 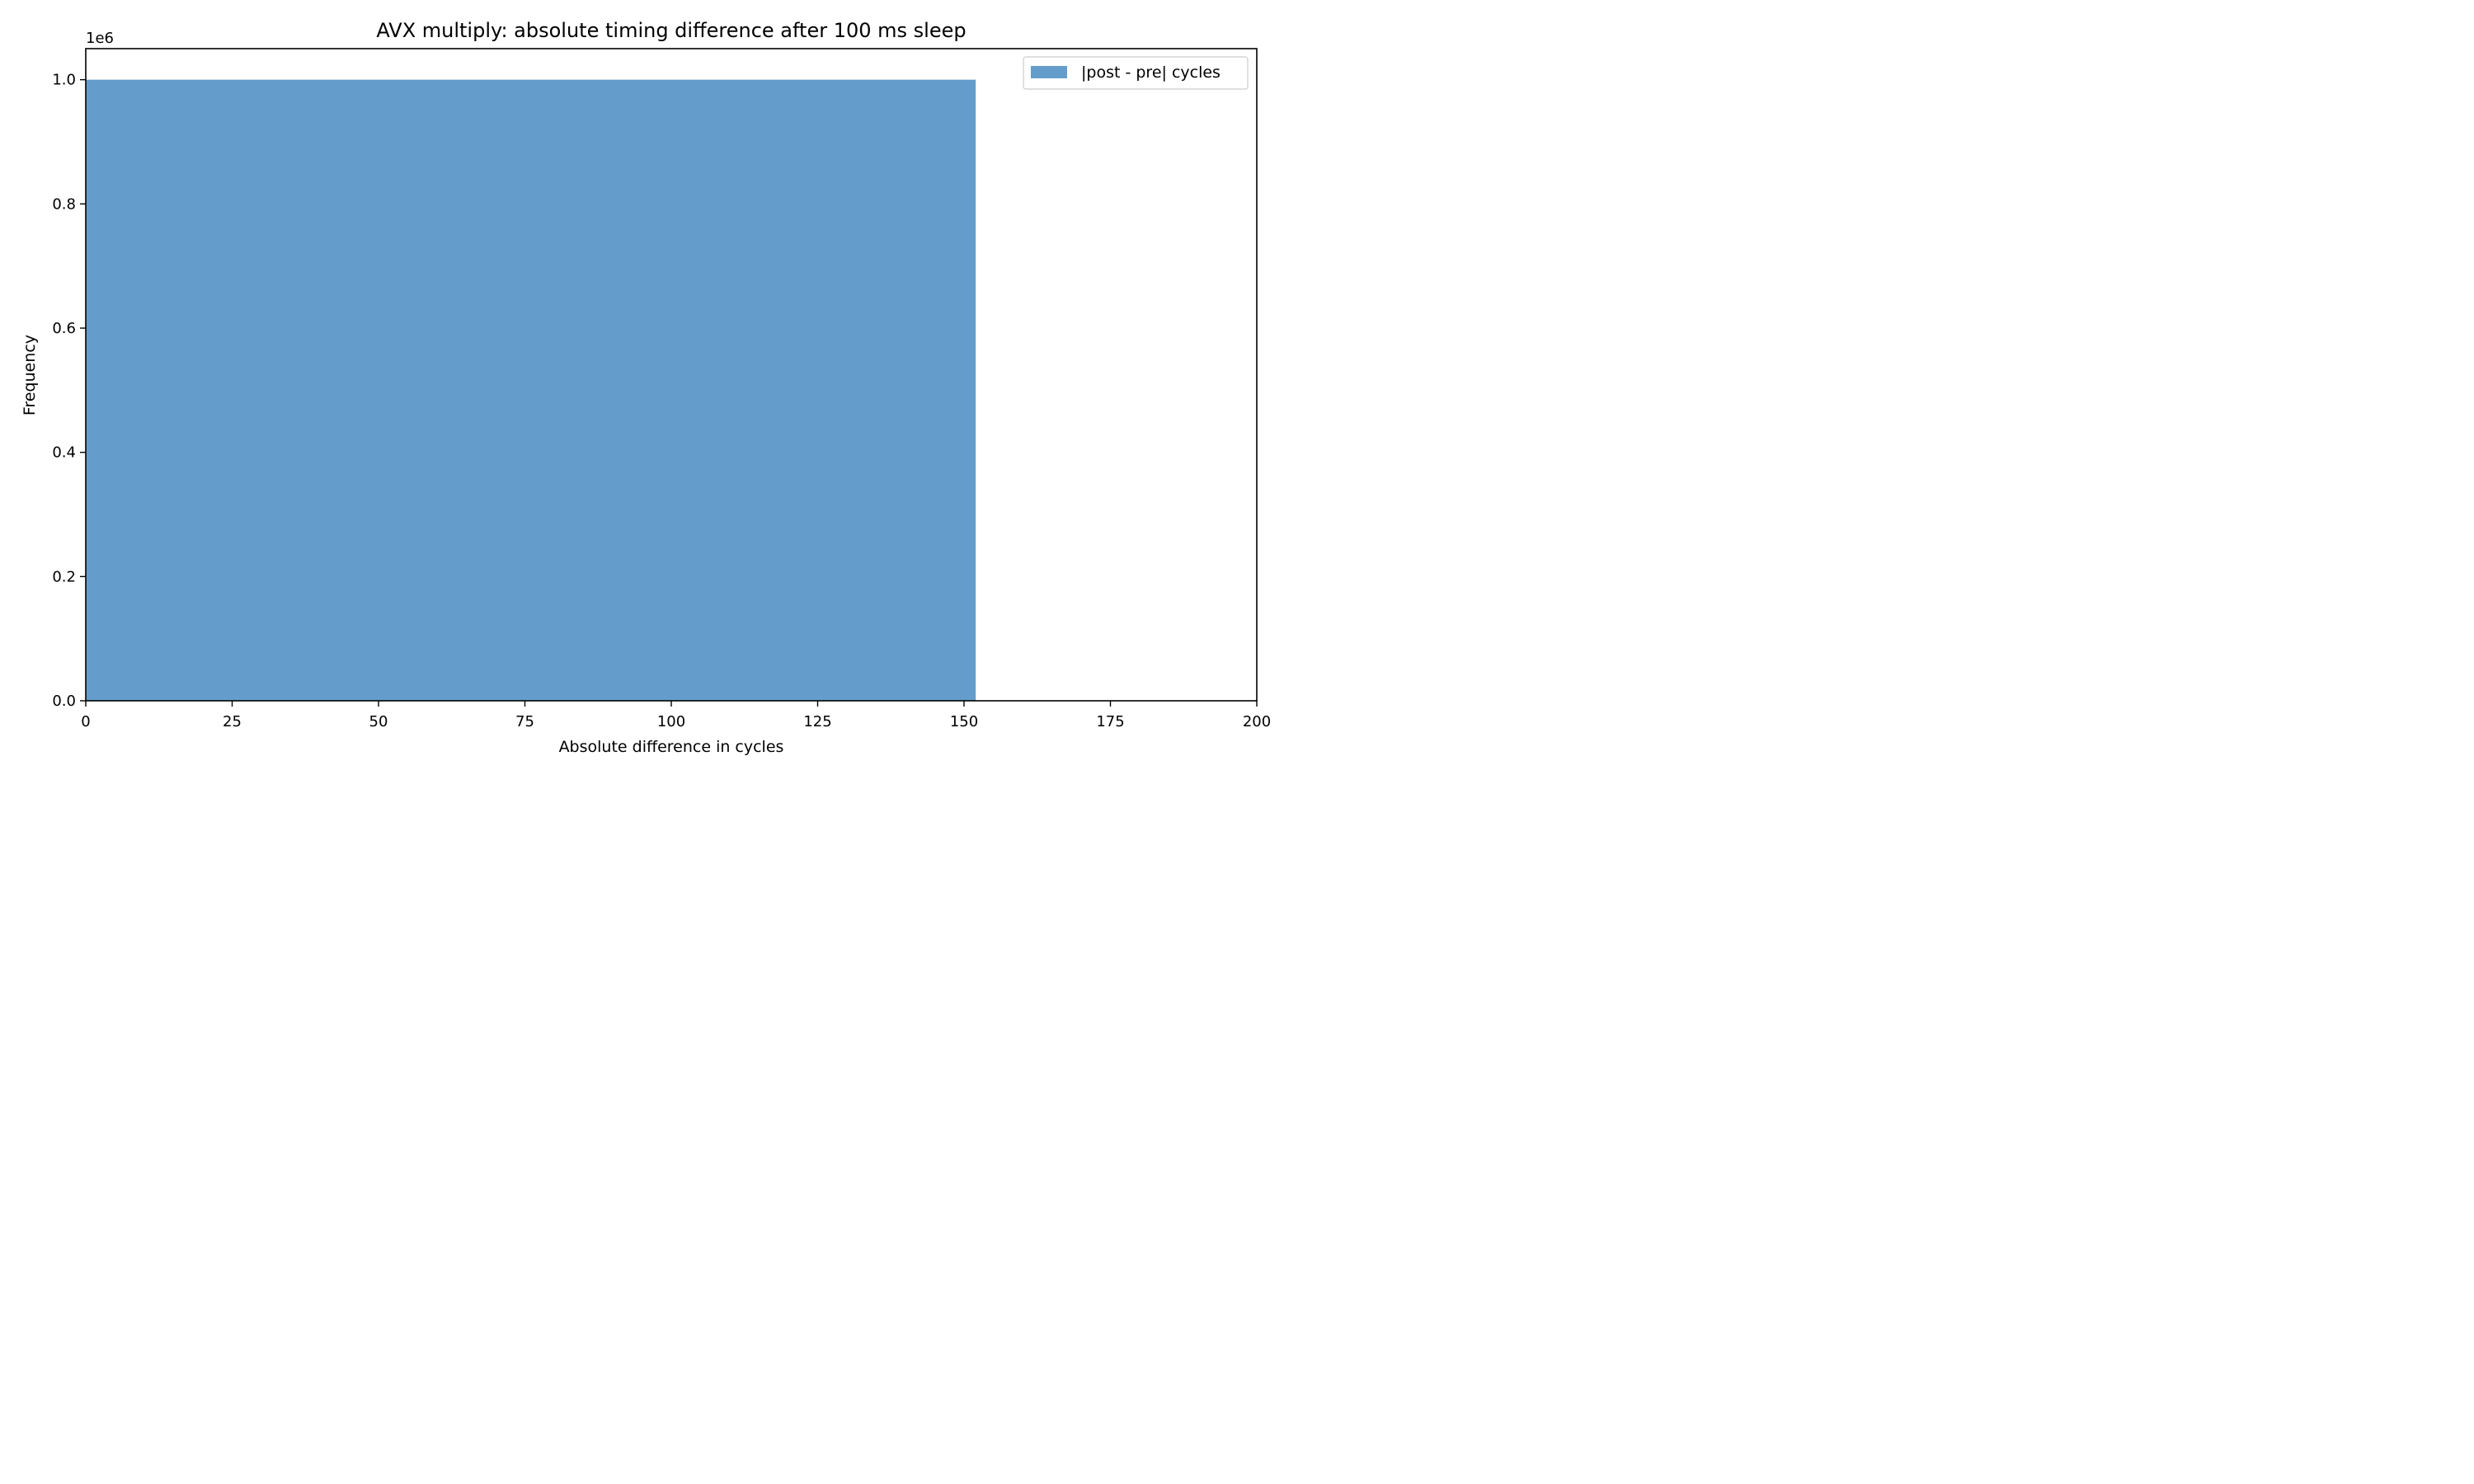 I want to click on y-tick-label: 0.6, so click(x=64, y=328).